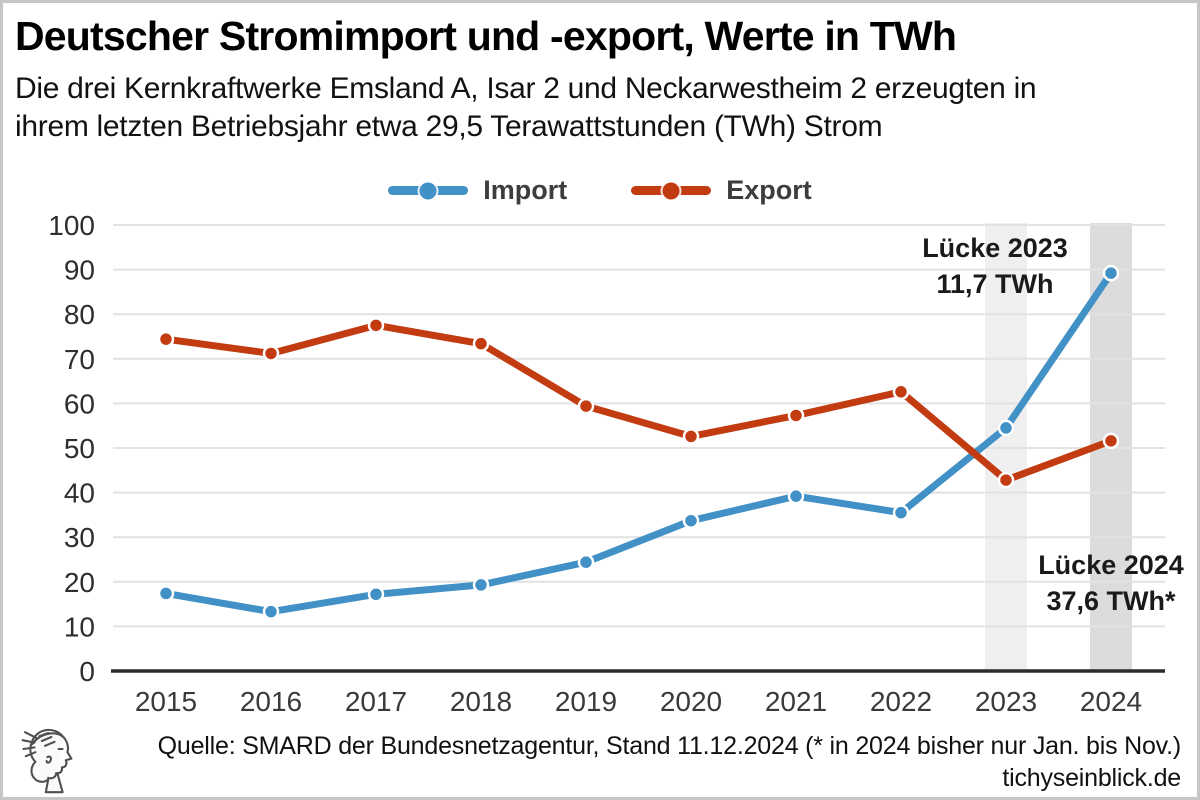  Describe the element at coordinates (376, 325) in the screenshot. I see `data-point-export-2017` at that location.